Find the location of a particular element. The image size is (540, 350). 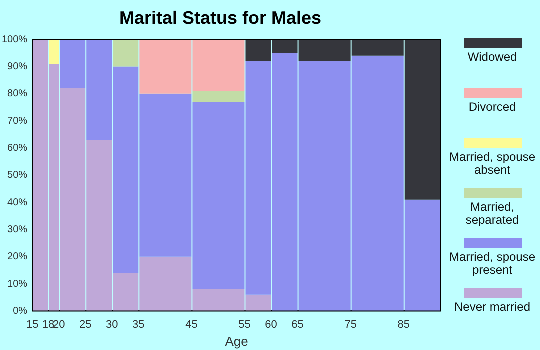

x-tick-label: 60 is located at coordinates (271, 324).